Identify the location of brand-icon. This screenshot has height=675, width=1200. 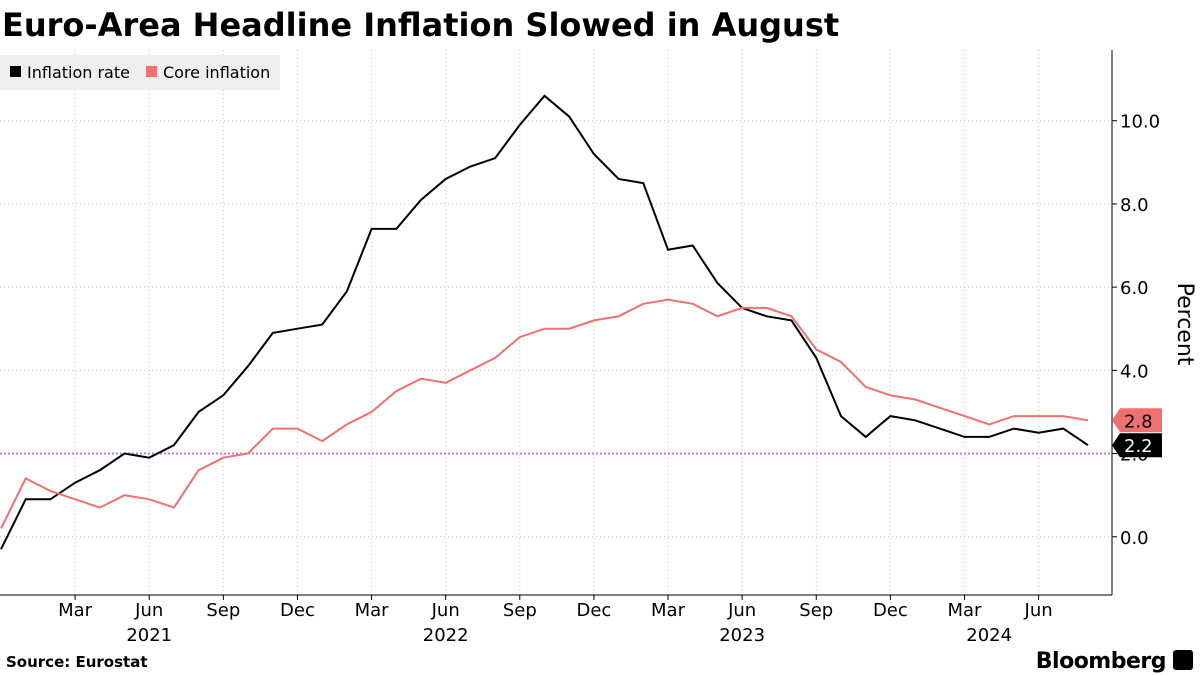
(1183, 660).